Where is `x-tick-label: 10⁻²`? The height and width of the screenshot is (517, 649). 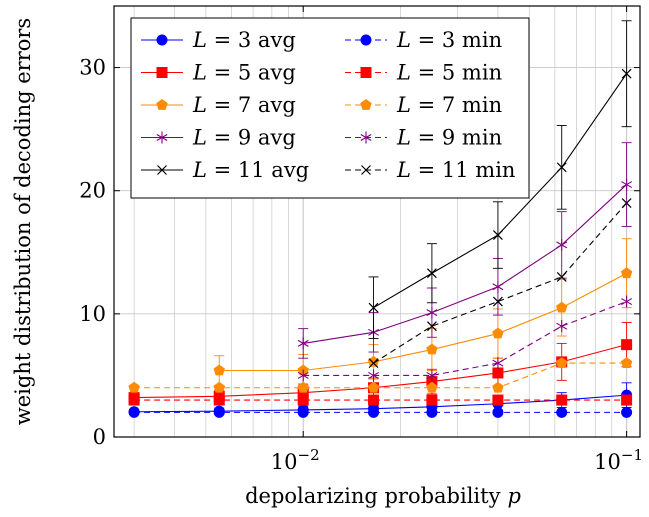
x-tick-label: 10⁻² is located at coordinates (295, 460).